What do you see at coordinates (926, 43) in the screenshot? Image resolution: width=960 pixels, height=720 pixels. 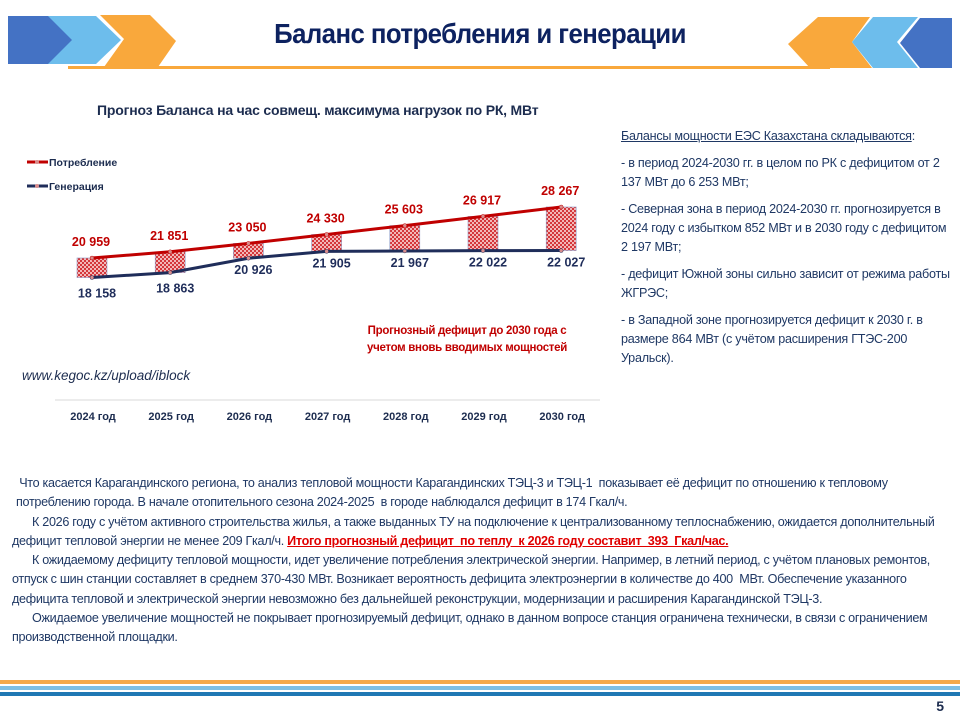 I see `chevron-right-dark` at bounding box center [926, 43].